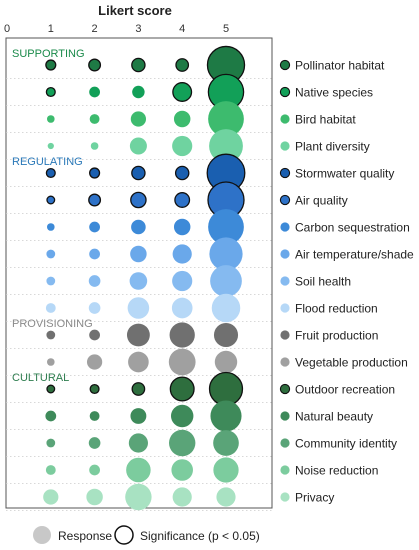  Describe the element at coordinates (226, 29) in the screenshot. I see `x-tick-label-5: 5` at that location.